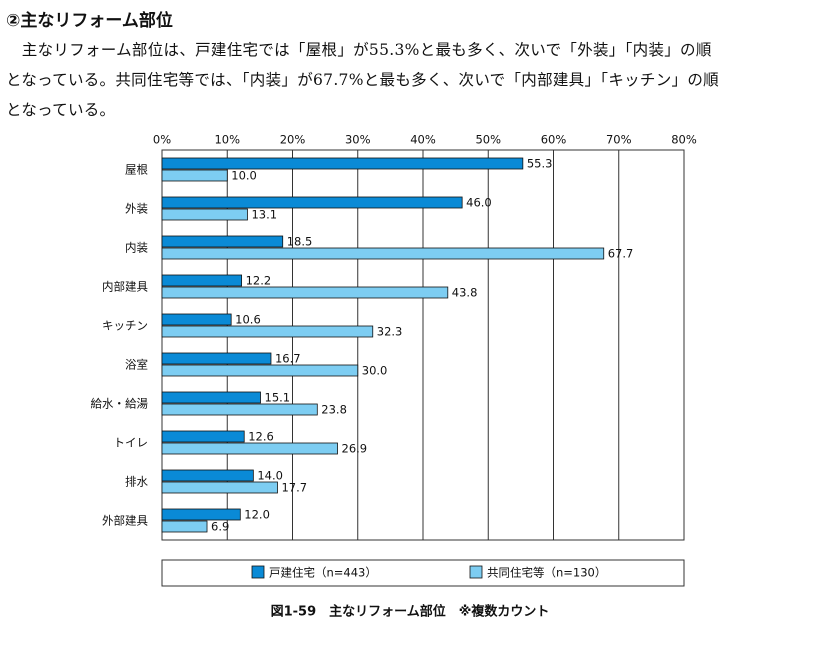 The width and height of the screenshot is (817, 658). I want to click on category-label: 排水, so click(136, 482).